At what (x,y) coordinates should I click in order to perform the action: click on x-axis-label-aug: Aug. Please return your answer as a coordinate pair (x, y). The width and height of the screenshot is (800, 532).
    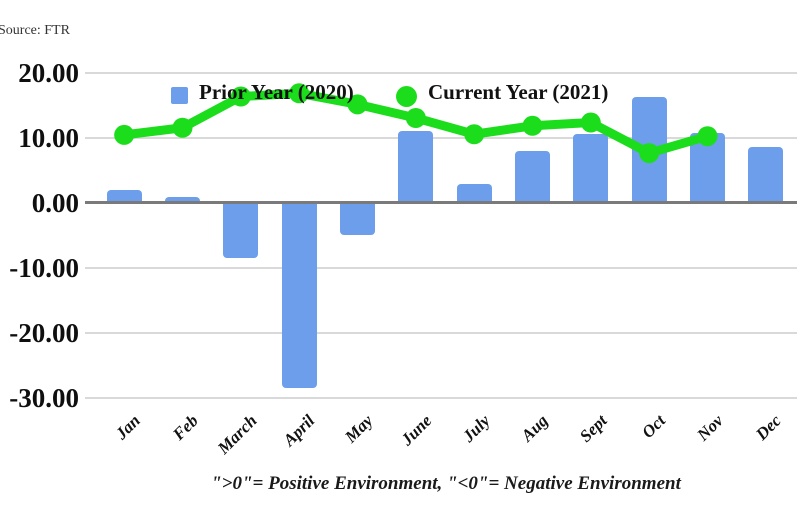
    Looking at the image, I should click on (534, 428).